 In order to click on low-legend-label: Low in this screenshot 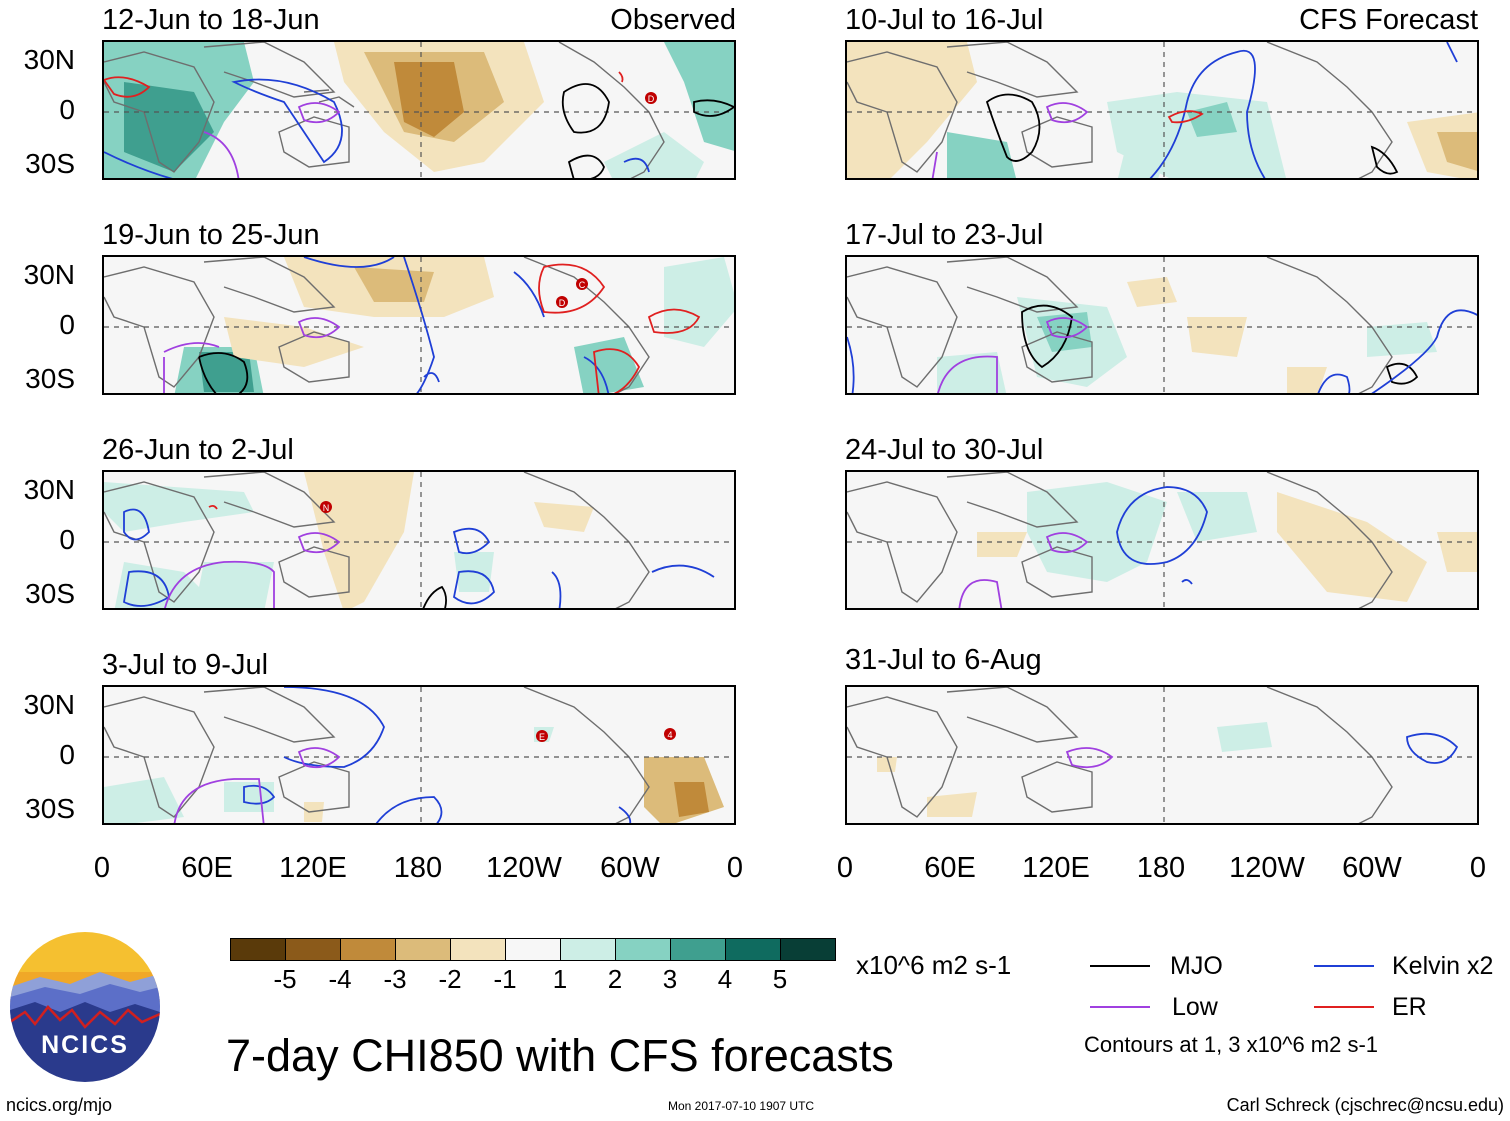, I will do `click(1195, 1007)`.